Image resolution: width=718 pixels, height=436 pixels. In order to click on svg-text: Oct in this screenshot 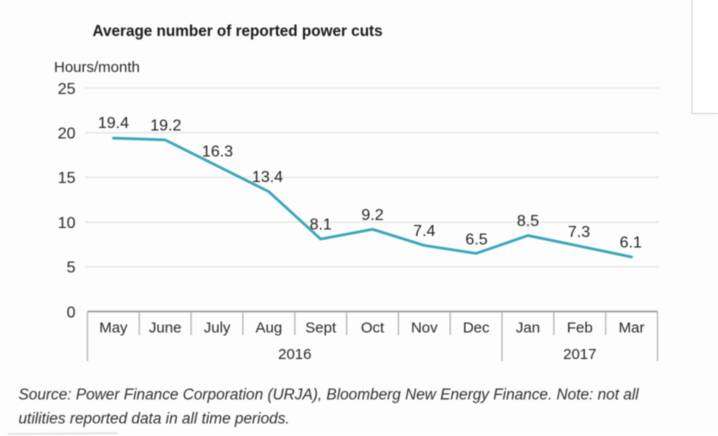, I will do `click(373, 327)`.